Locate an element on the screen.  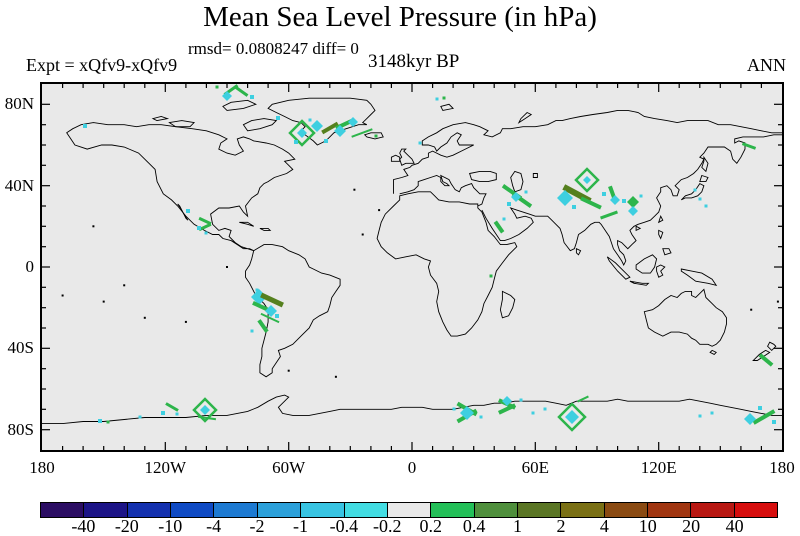
colorbar-level-label: 1 is located at coordinates (518, 526).